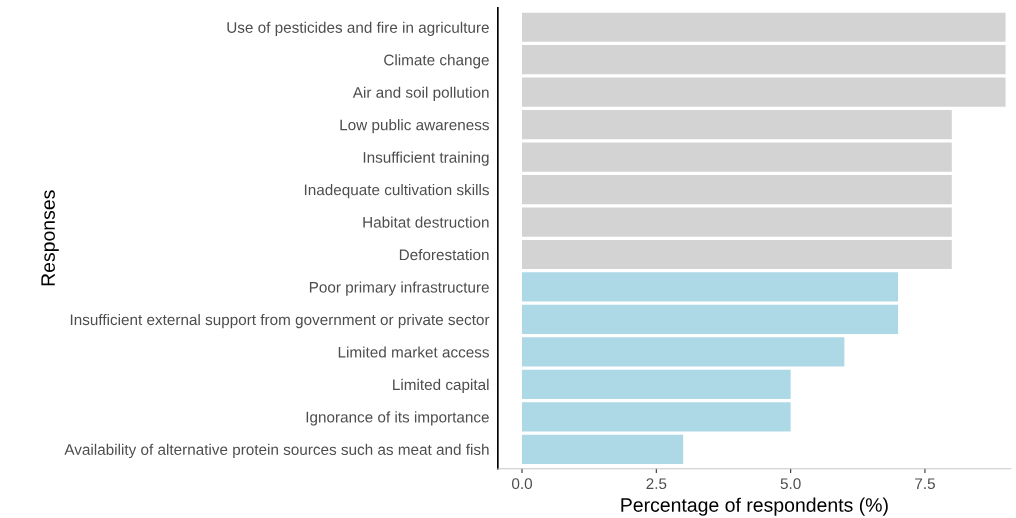 This screenshot has width=1016, height=518. What do you see at coordinates (436, 61) in the screenshot?
I see `y-tick-label: Climate change` at bounding box center [436, 61].